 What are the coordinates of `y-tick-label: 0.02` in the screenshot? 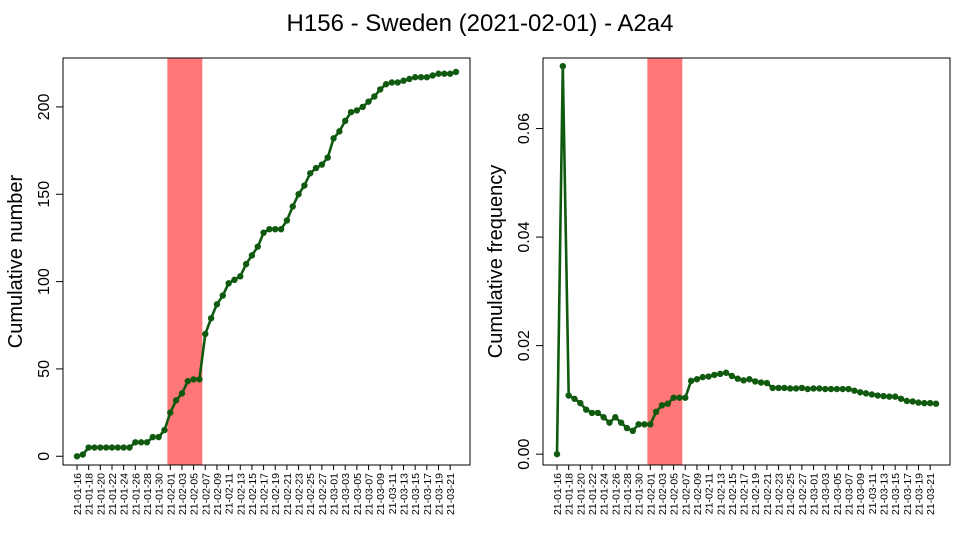 It's located at (524, 345).